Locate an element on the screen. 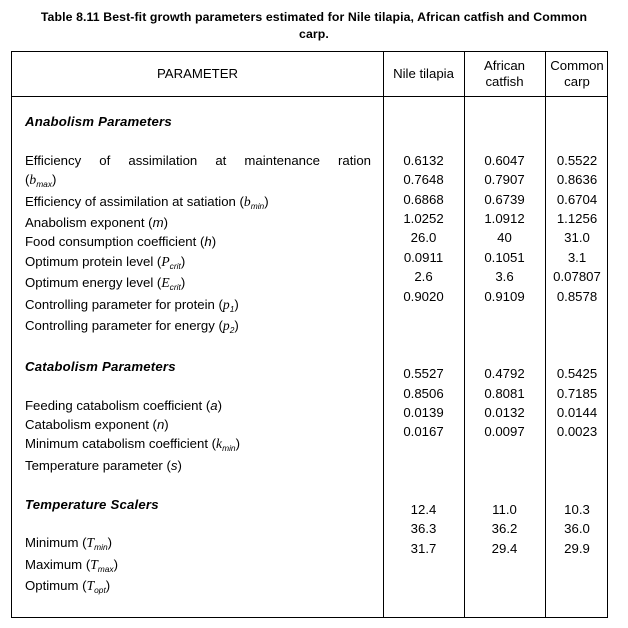 Image resolution: width=628 pixels, height=628 pixels. value-cell-nile-tilapia: 0.7648 is located at coordinates (423, 180).